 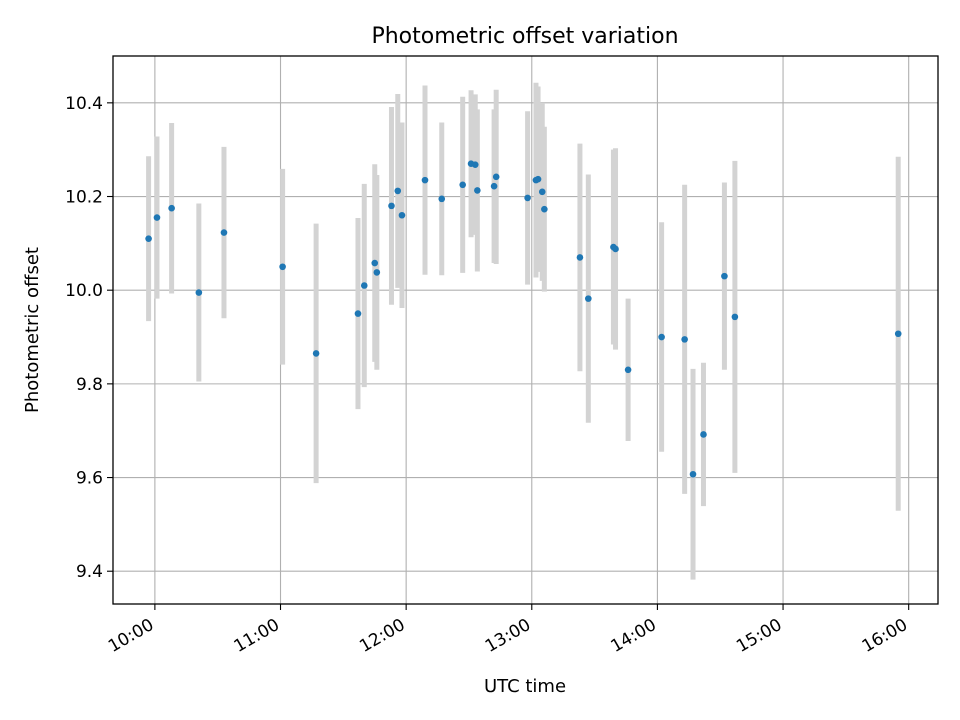 I want to click on y-tick-label: 10.4, so click(x=84, y=104).